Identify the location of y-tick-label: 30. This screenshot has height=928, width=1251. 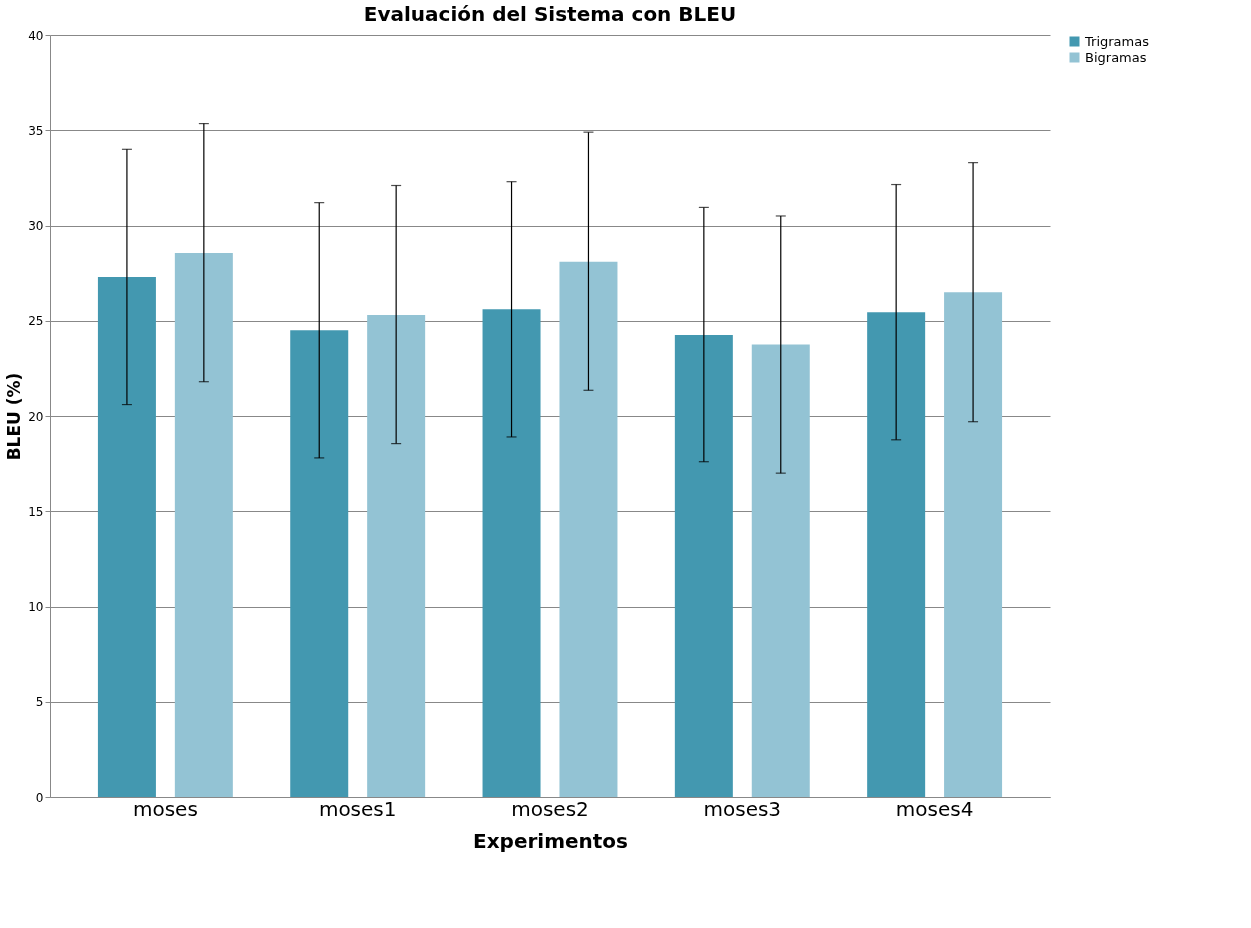
(36, 226).